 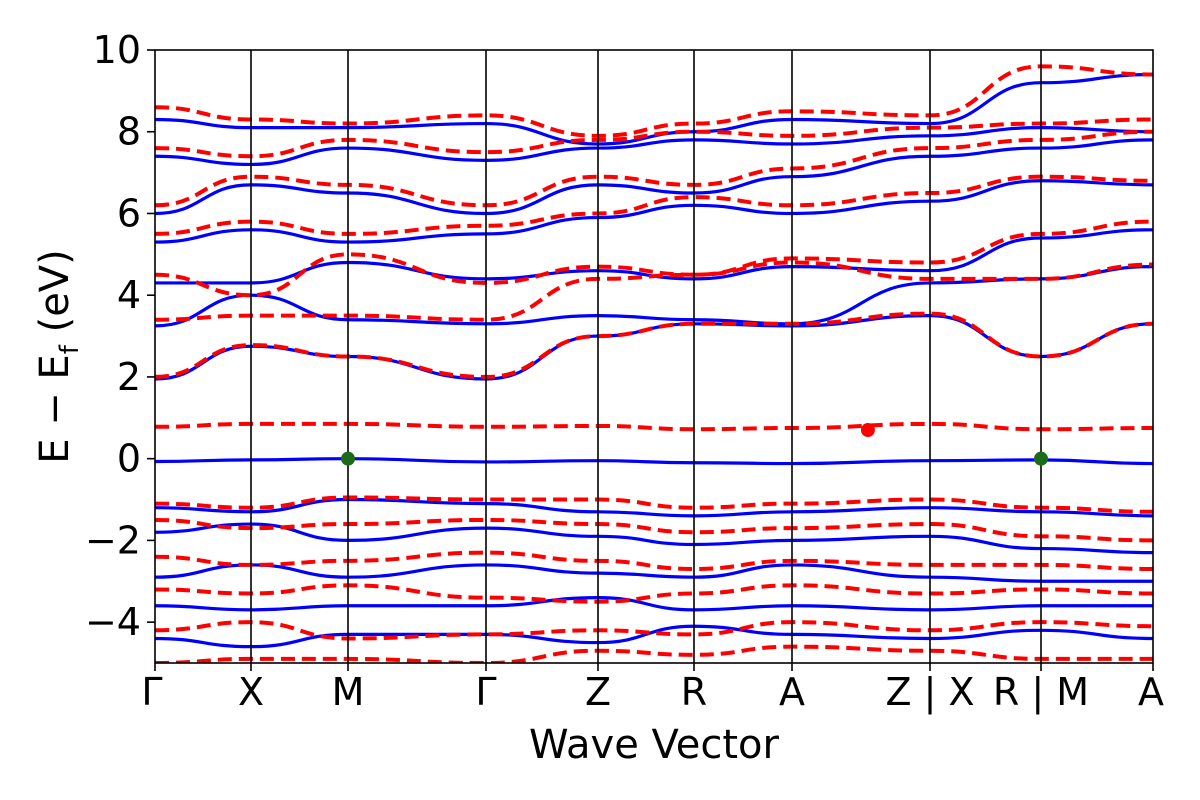 What do you see at coordinates (129, 295) in the screenshot?
I see `y-tick-label: 4` at bounding box center [129, 295].